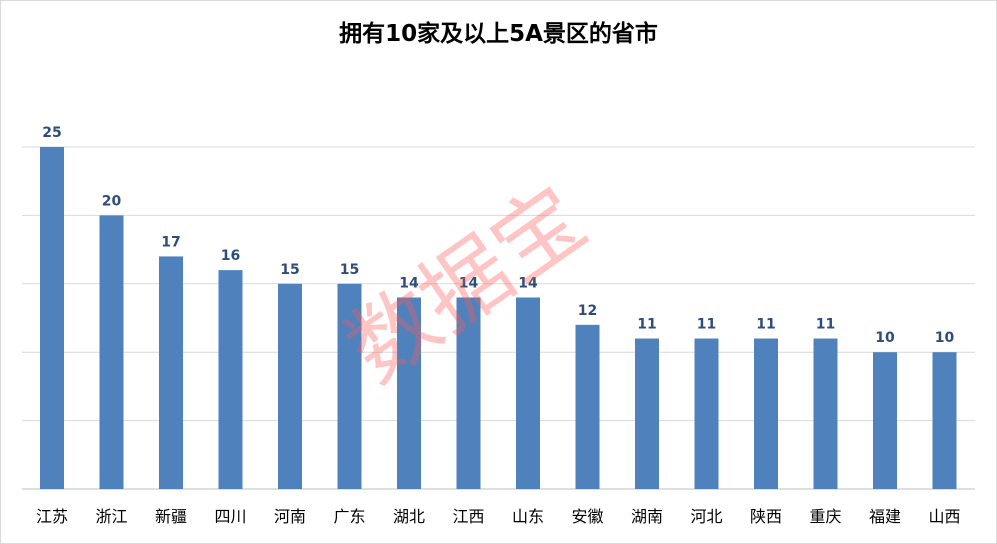 The height and width of the screenshot is (544, 997). I want to click on data-label: 20, so click(112, 201).